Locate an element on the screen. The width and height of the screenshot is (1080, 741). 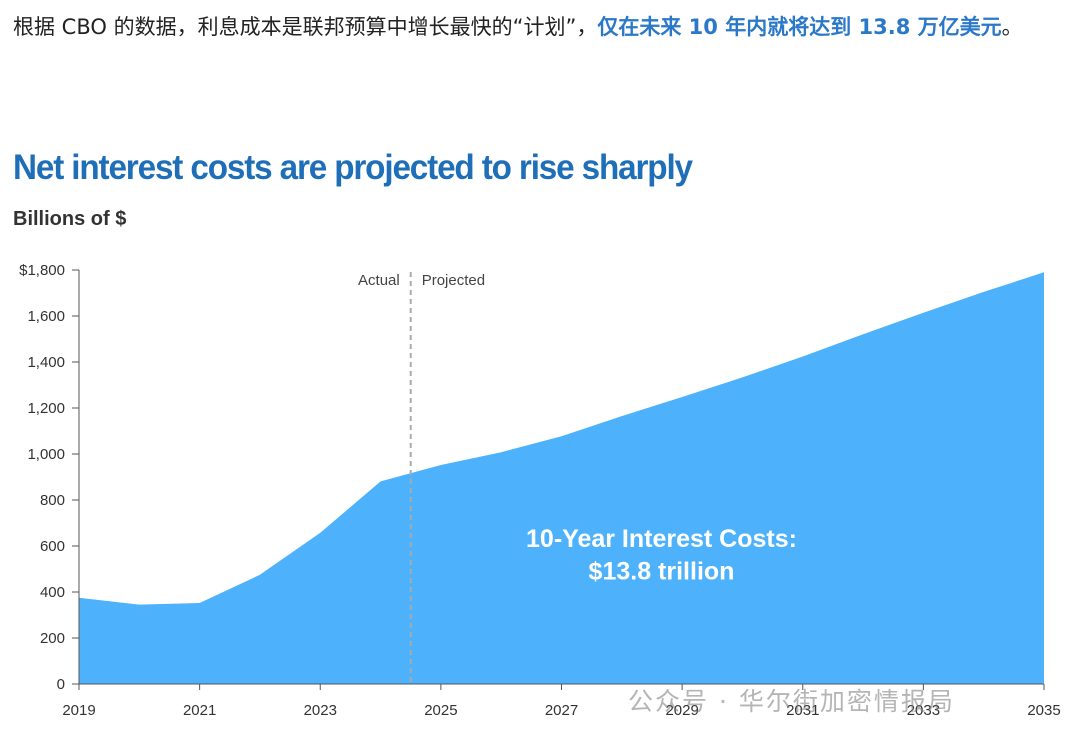
y-tick-label: 600 is located at coordinates (52, 546).